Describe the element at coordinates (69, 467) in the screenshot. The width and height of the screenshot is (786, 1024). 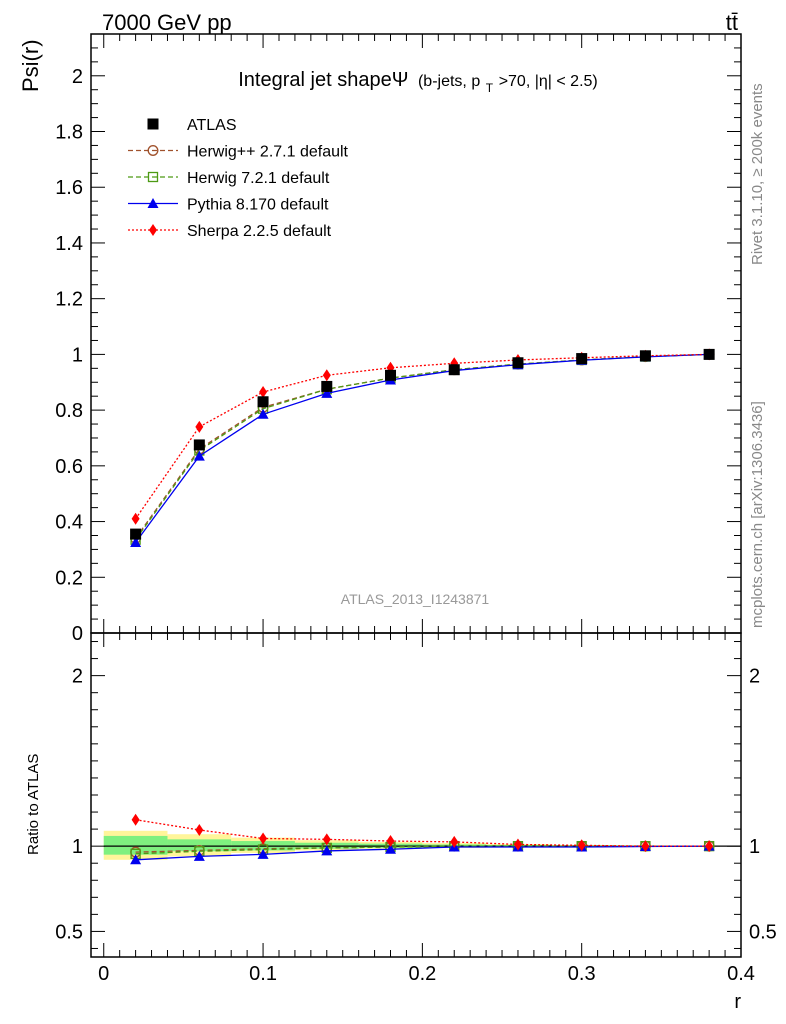
I see `y-tick-label: 0.6` at that location.